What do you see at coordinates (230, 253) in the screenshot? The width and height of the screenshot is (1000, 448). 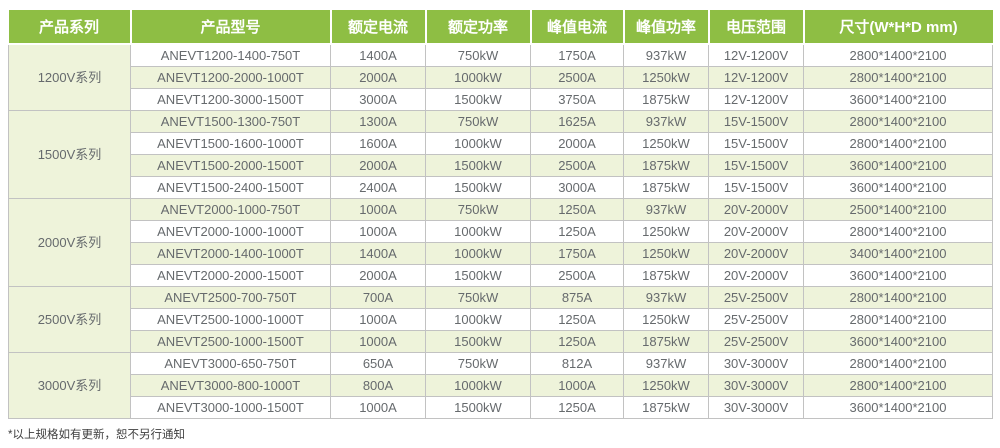 I see `cell-model: ANEVT2000-1400-1000T` at bounding box center [230, 253].